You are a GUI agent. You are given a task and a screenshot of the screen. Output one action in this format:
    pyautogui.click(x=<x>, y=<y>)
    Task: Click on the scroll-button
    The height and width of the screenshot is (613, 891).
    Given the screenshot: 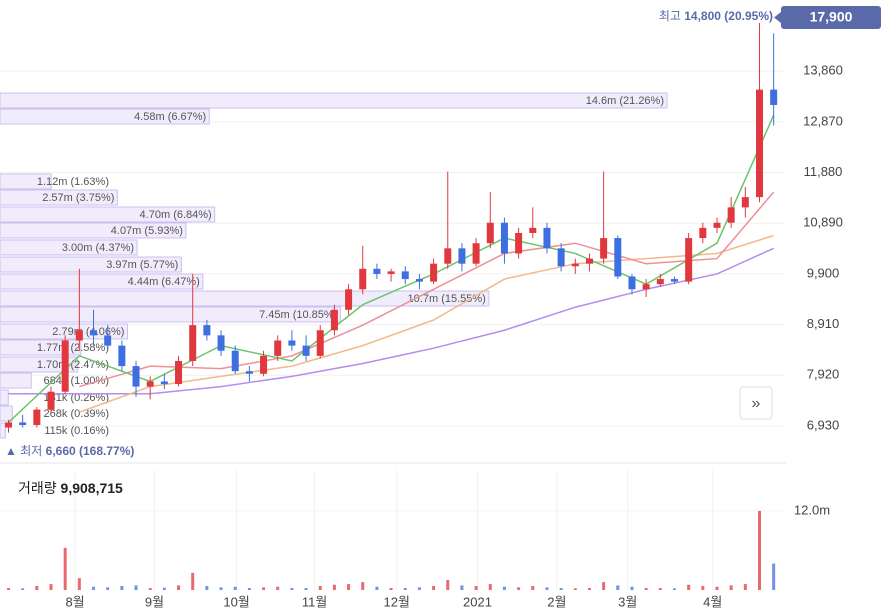 What is the action you would take?
    pyautogui.click(x=756, y=403)
    